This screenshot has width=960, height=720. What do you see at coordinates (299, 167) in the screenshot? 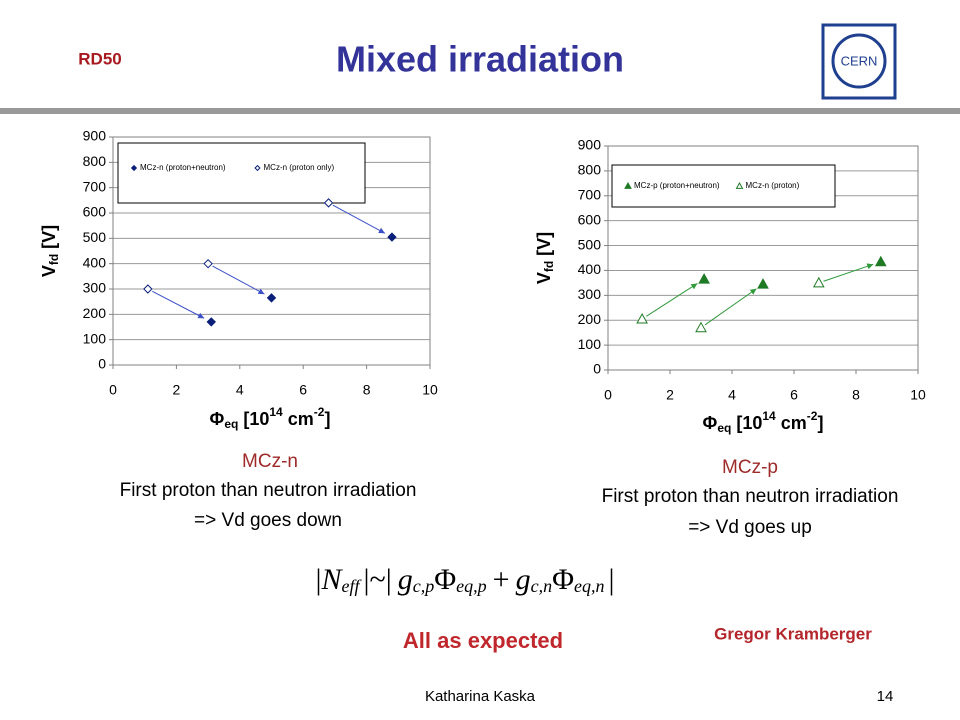
I see `legend-label: MCz-n (proton only)` at bounding box center [299, 167].